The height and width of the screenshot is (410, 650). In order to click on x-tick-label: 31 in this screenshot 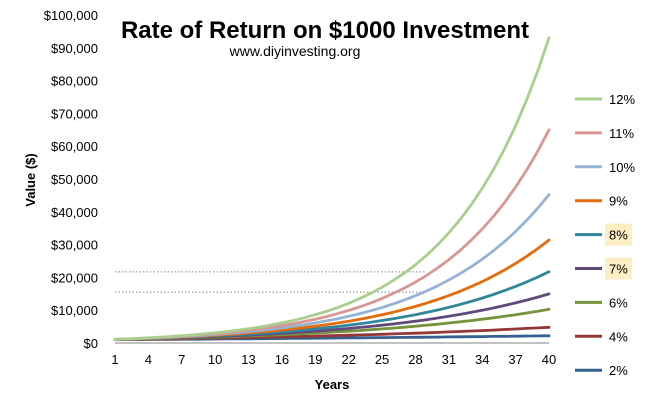, I will do `click(449, 359)`.